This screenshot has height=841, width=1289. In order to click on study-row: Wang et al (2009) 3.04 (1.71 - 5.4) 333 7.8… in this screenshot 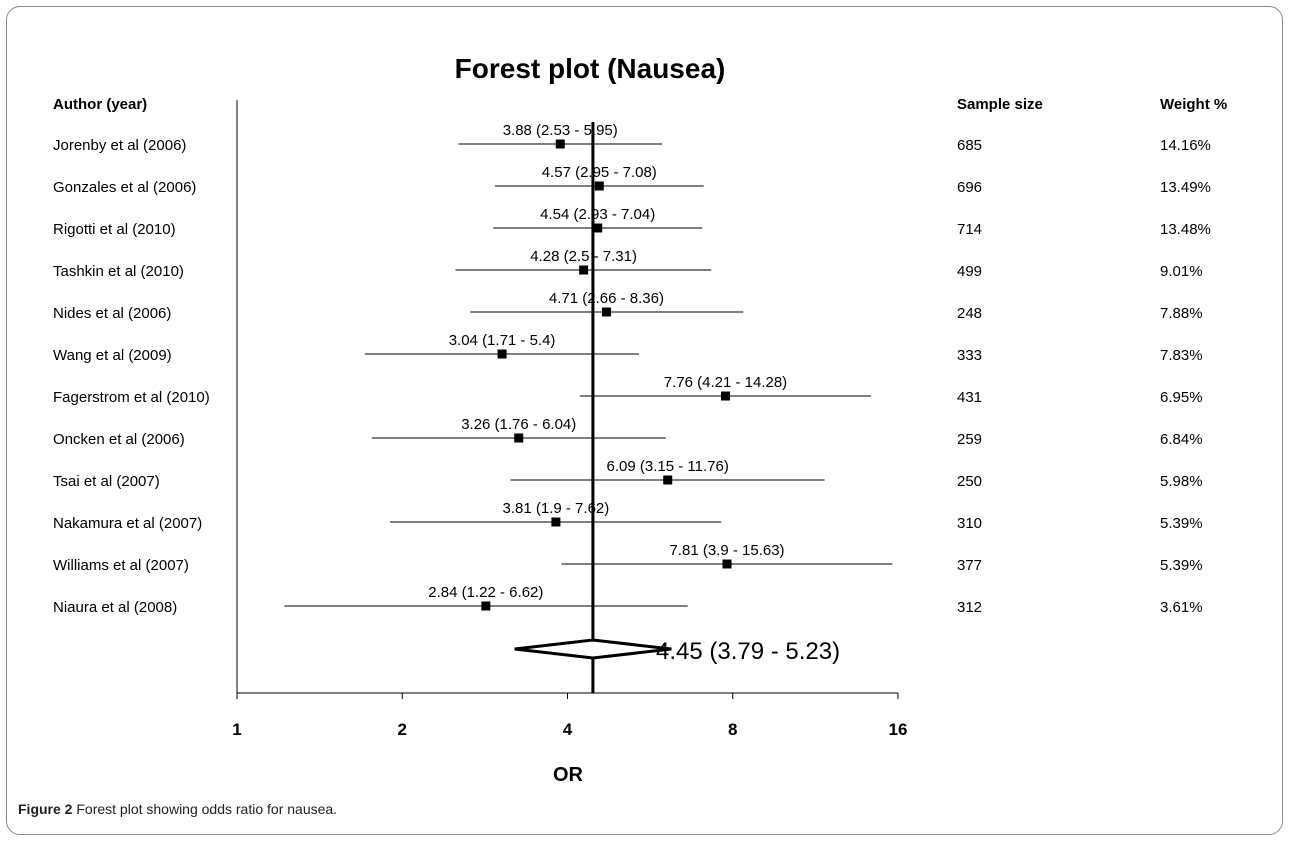, I will do `click(628, 348)`.